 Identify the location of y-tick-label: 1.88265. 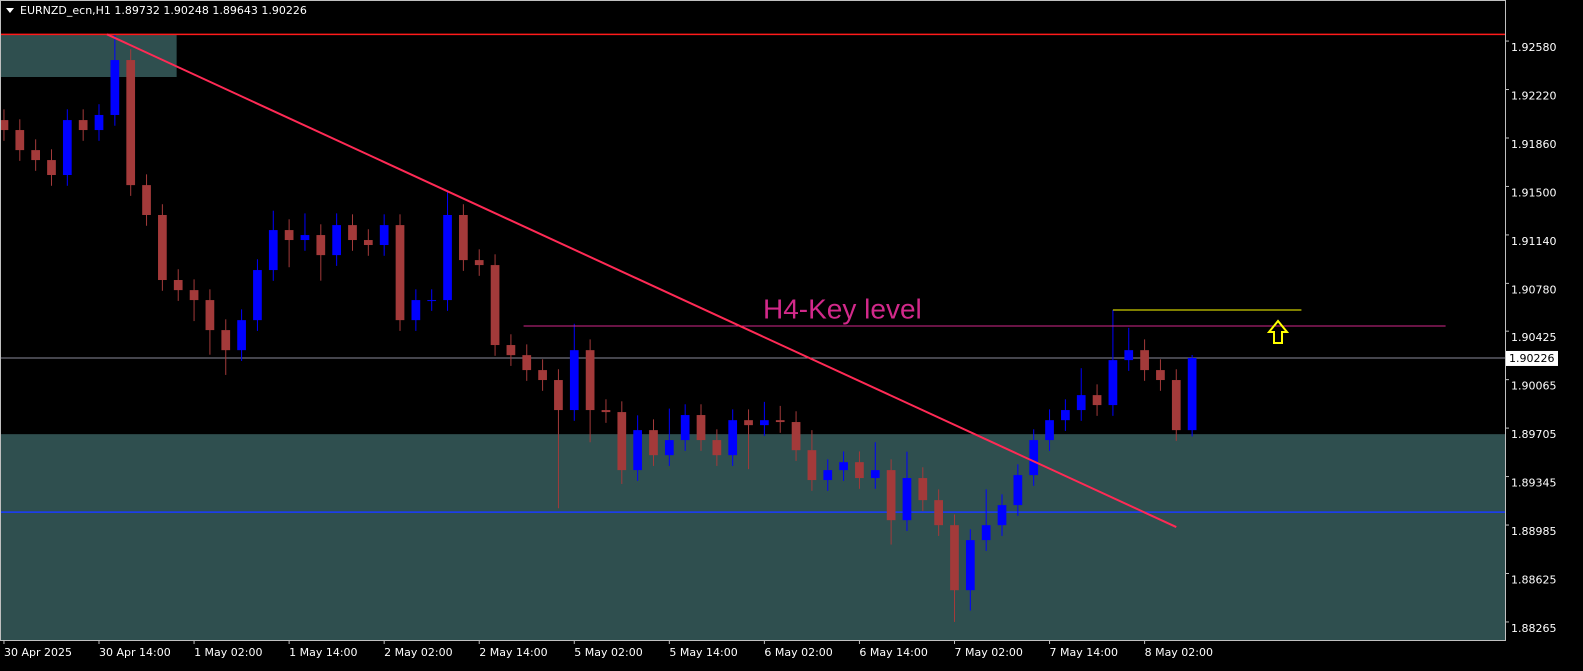
(1534, 628).